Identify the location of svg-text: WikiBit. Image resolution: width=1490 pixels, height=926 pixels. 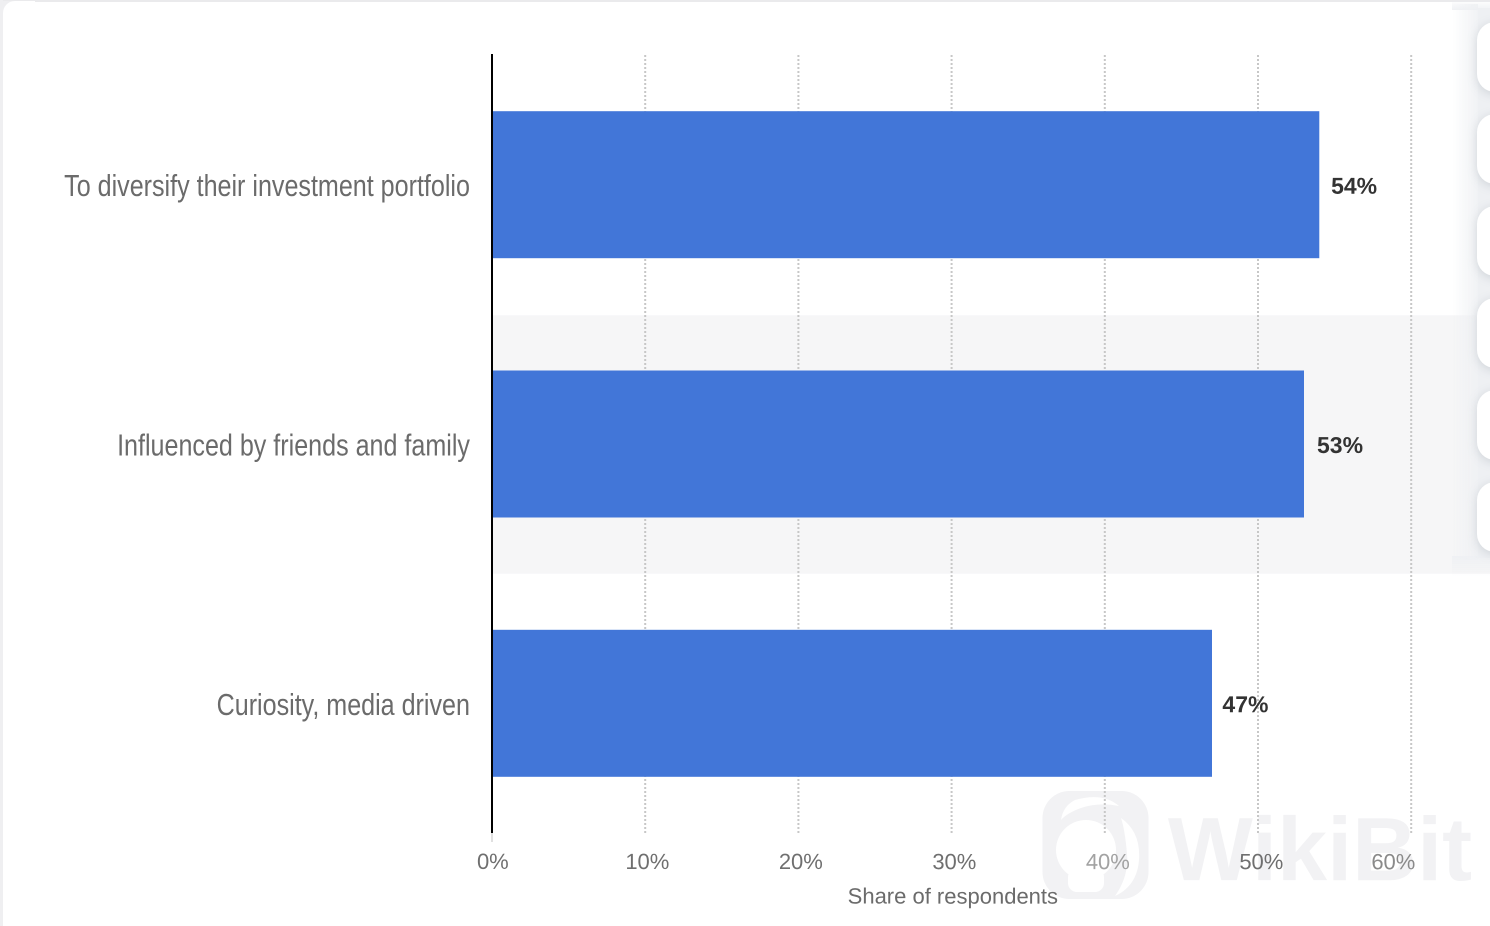
(1320, 850).